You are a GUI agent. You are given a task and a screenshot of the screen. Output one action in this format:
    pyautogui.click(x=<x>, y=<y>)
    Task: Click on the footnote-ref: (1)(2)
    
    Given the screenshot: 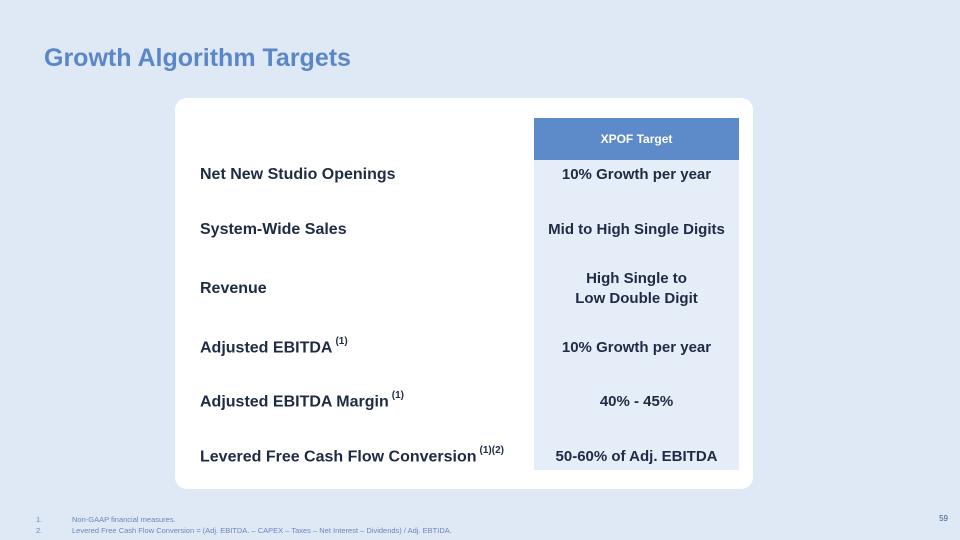 What is the action you would take?
    pyautogui.click(x=491, y=451)
    